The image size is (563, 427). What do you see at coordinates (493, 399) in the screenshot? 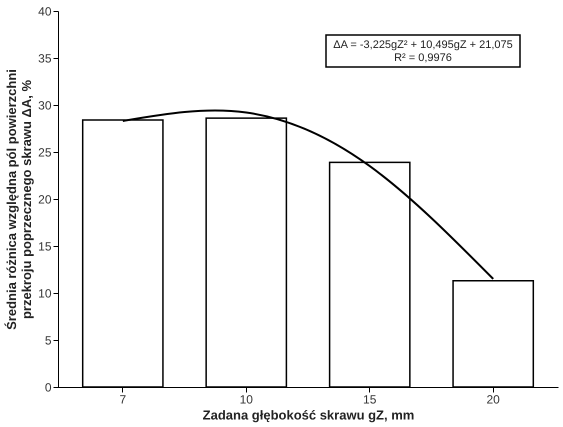
I see `x-tick-label: 20` at bounding box center [493, 399].